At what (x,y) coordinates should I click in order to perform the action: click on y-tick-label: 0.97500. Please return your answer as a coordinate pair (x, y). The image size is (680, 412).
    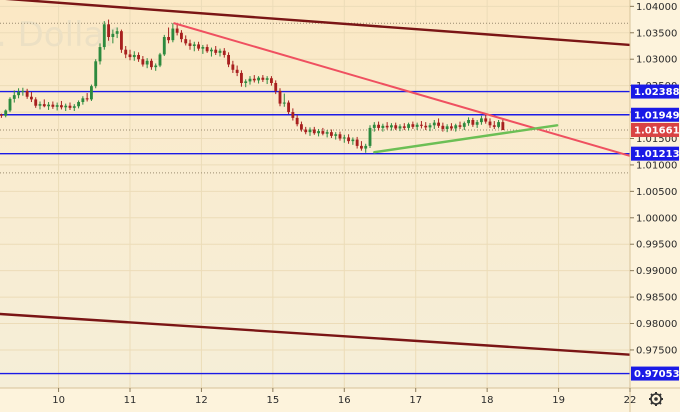
    Looking at the image, I should click on (656, 350).